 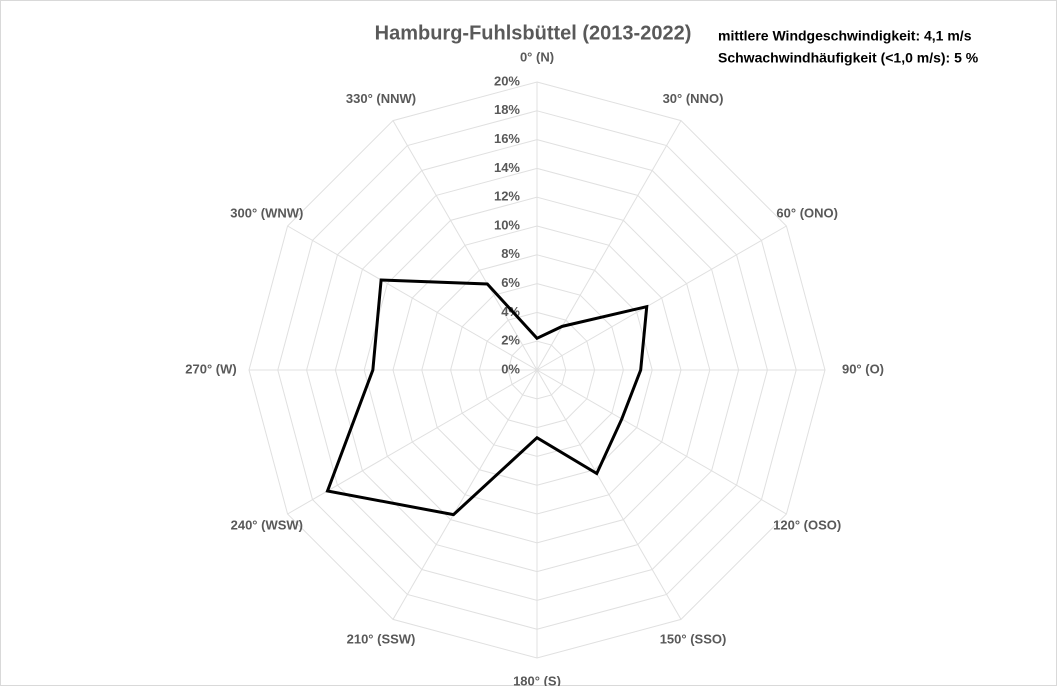 What do you see at coordinates (848, 58) in the screenshot?
I see `annotation: Schwachwindhäufigkeit (<1,0 m/s): 5 %` at bounding box center [848, 58].